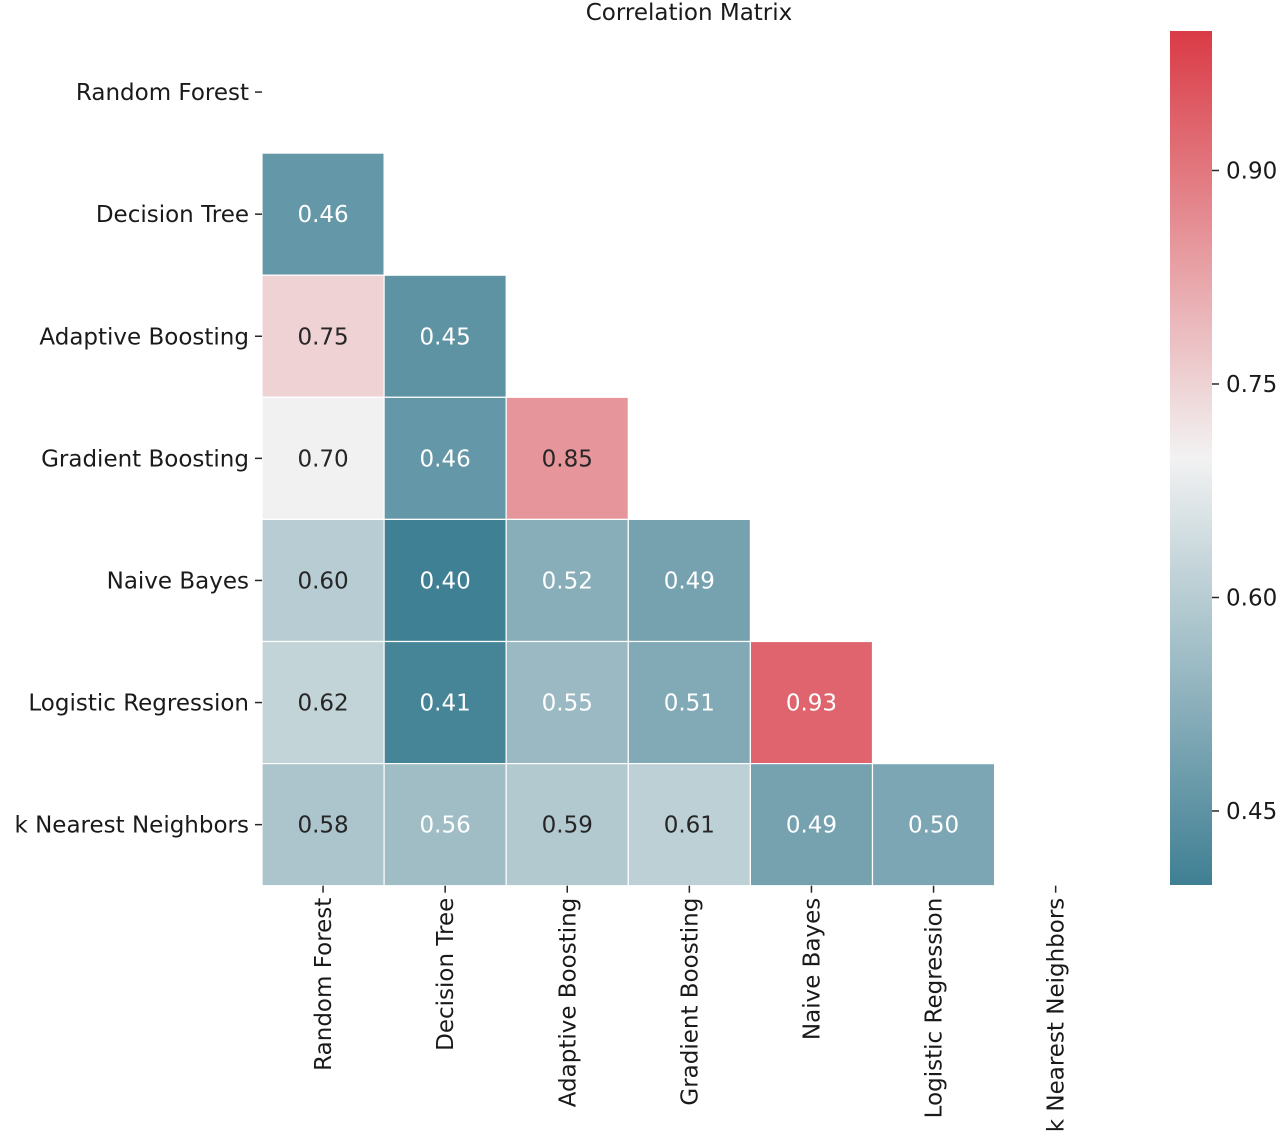 The width and height of the screenshot is (1280, 1148). What do you see at coordinates (690, 1002) in the screenshot?
I see `column-label: Gradient Boosting` at bounding box center [690, 1002].